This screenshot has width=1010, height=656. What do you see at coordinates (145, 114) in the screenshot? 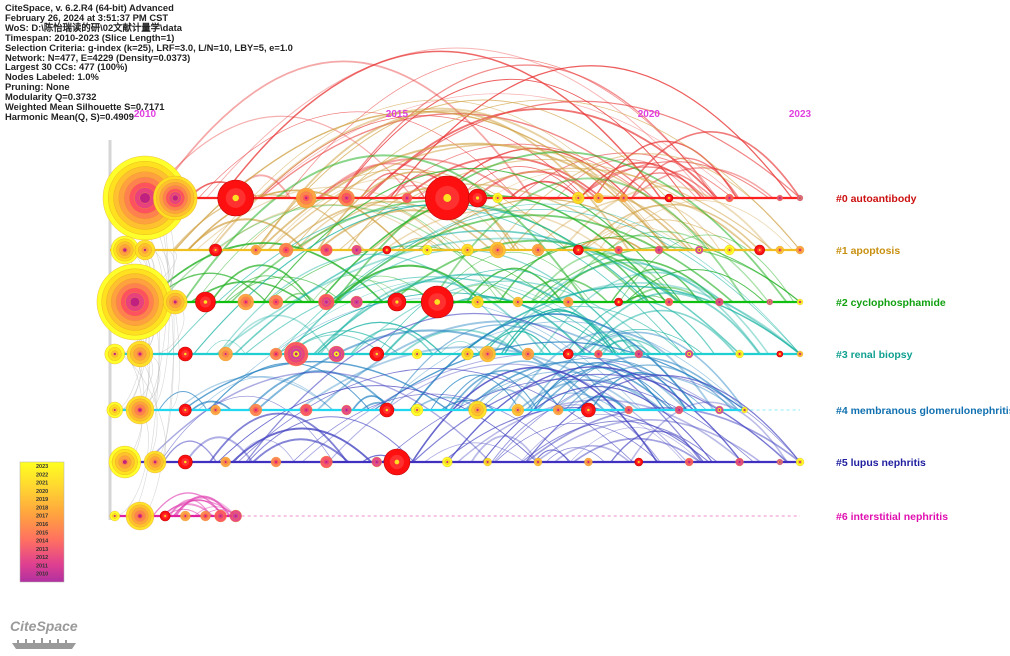
I see `year-tick-label: 2010` at bounding box center [145, 114].